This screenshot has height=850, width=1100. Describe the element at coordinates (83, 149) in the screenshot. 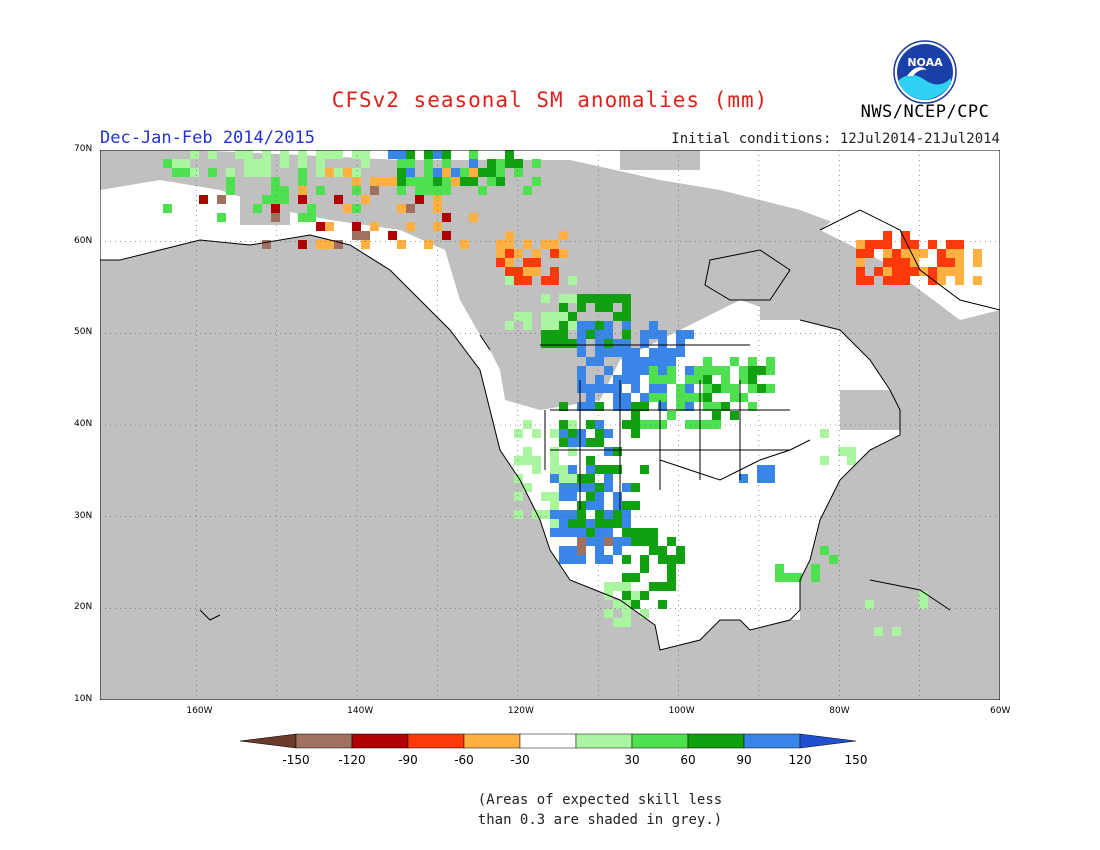

I see `lat-label: 70N` at that location.